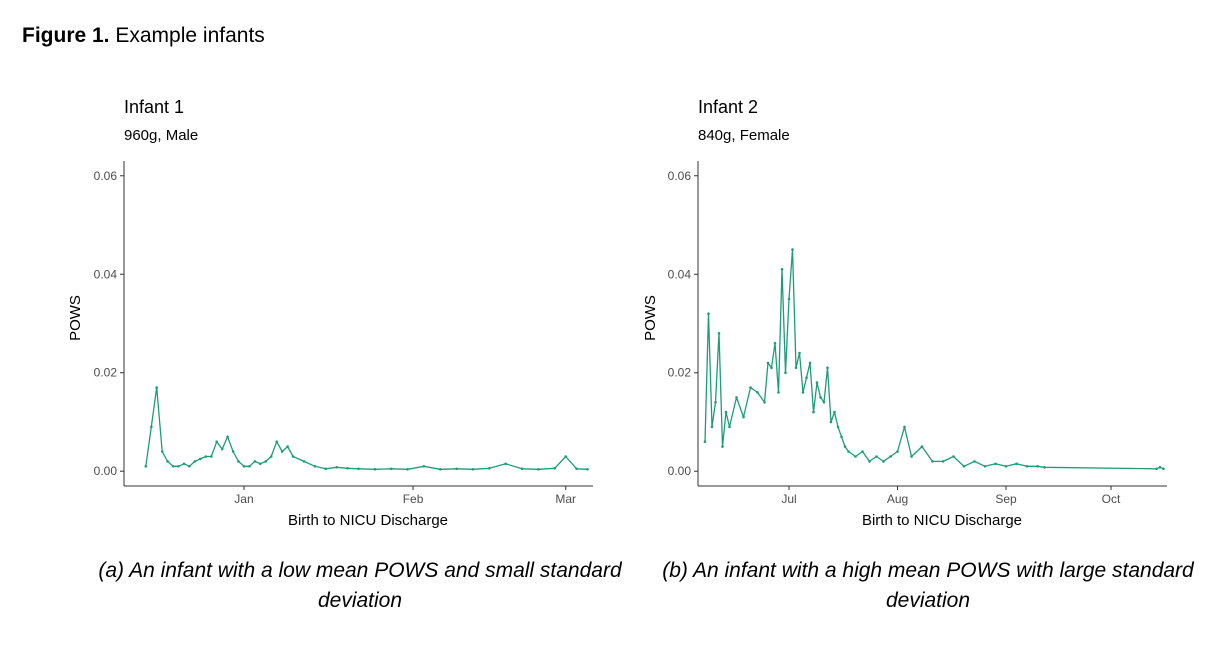  I want to click on x-tick-label: Feb, so click(413, 499).